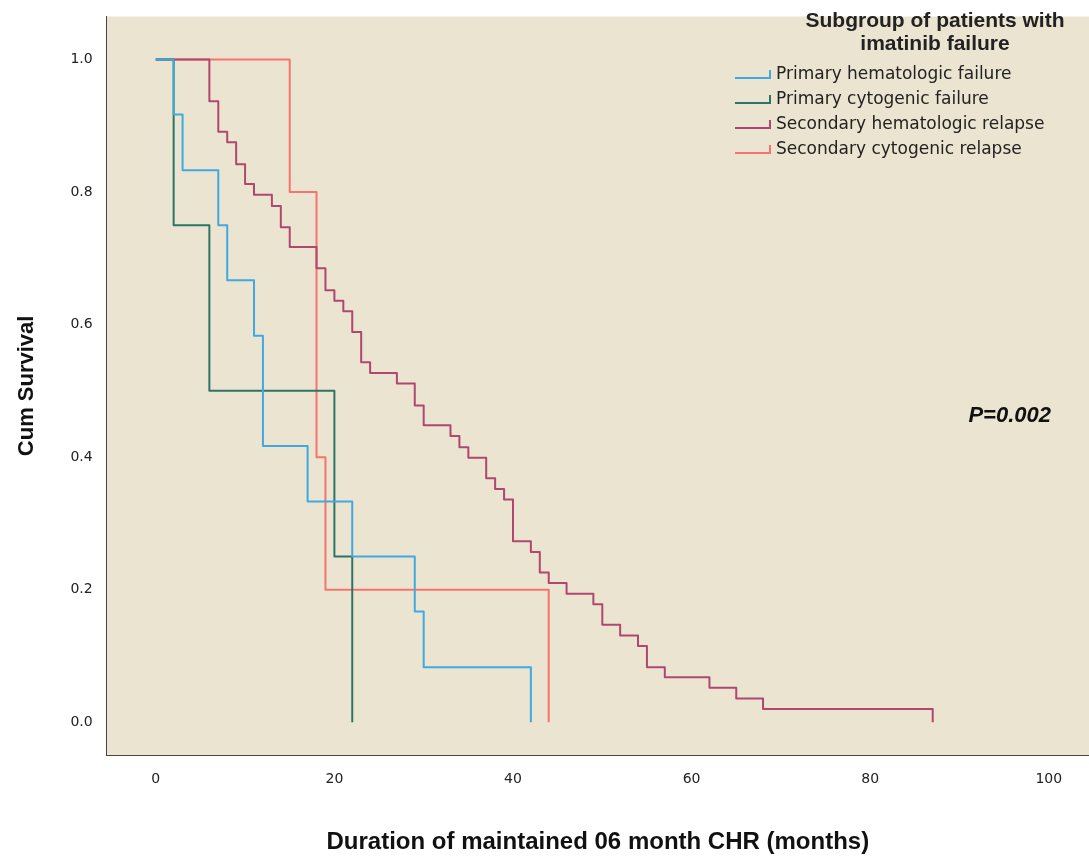 This screenshot has height=867, width=1089. Describe the element at coordinates (1049, 778) in the screenshot. I see `x-tick-label: 100` at that location.